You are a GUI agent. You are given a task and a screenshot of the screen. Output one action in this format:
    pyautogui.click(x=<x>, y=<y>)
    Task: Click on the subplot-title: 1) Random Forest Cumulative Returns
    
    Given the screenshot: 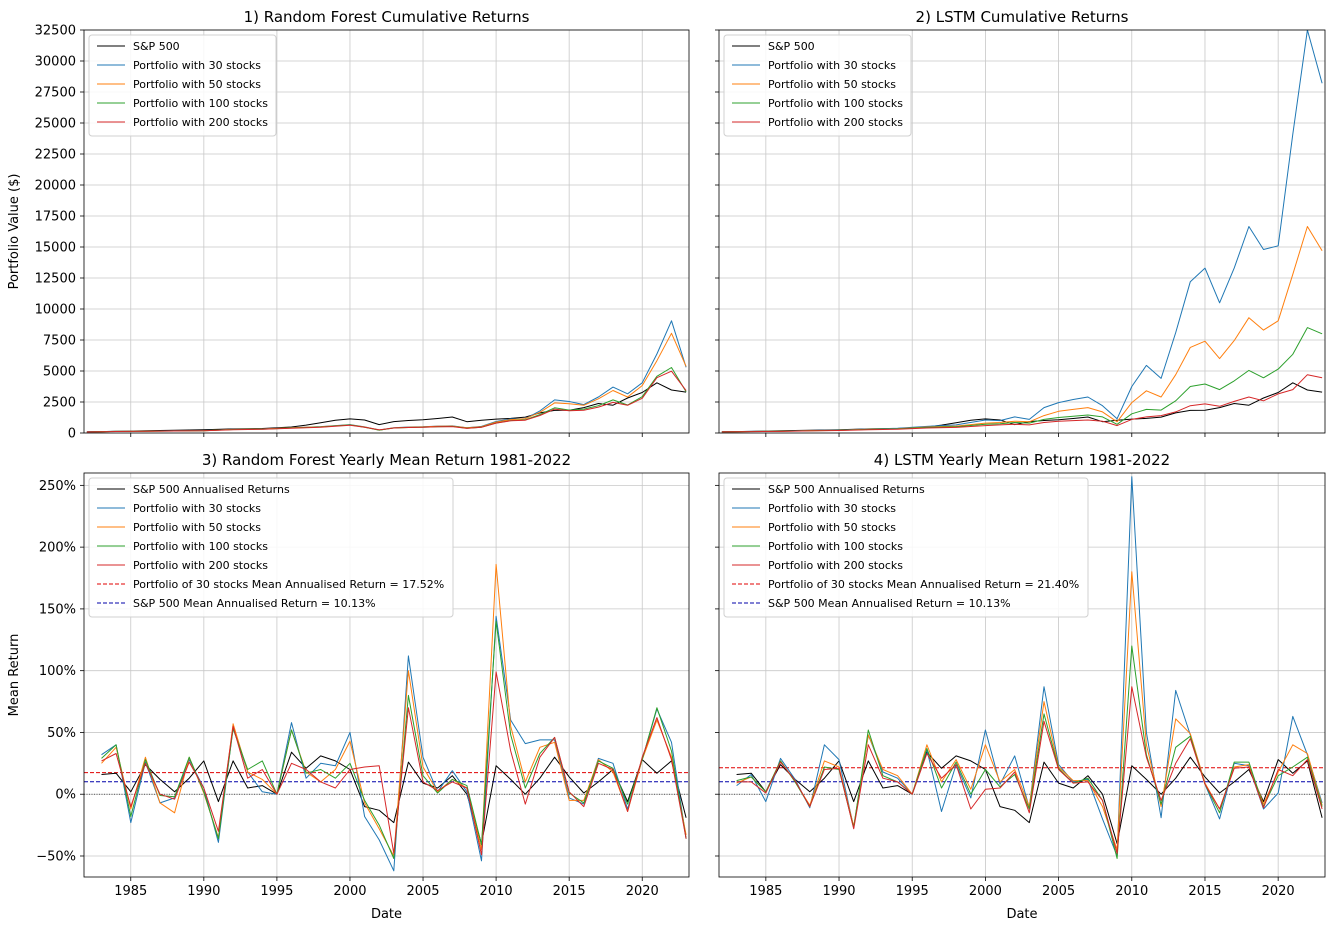 What is the action you would take?
    pyautogui.click(x=387, y=17)
    